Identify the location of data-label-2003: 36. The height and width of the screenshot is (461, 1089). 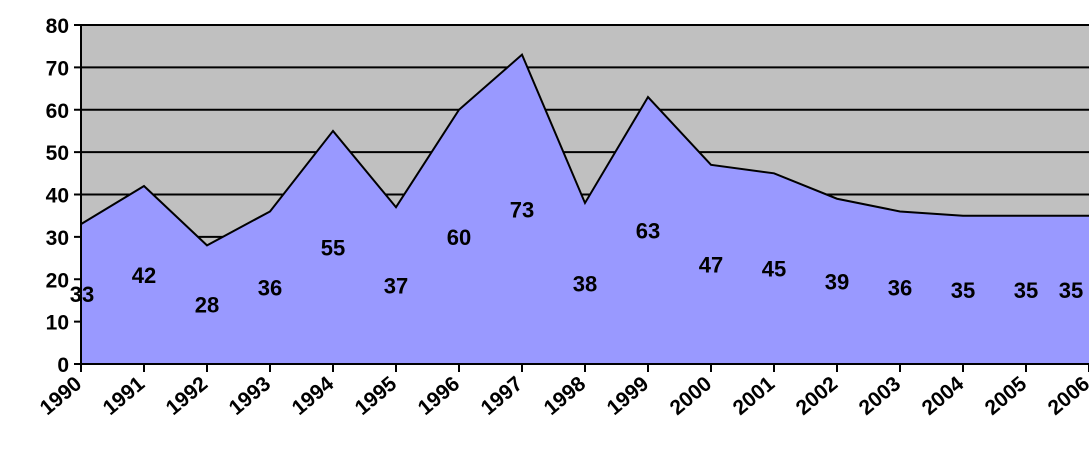
(900, 288).